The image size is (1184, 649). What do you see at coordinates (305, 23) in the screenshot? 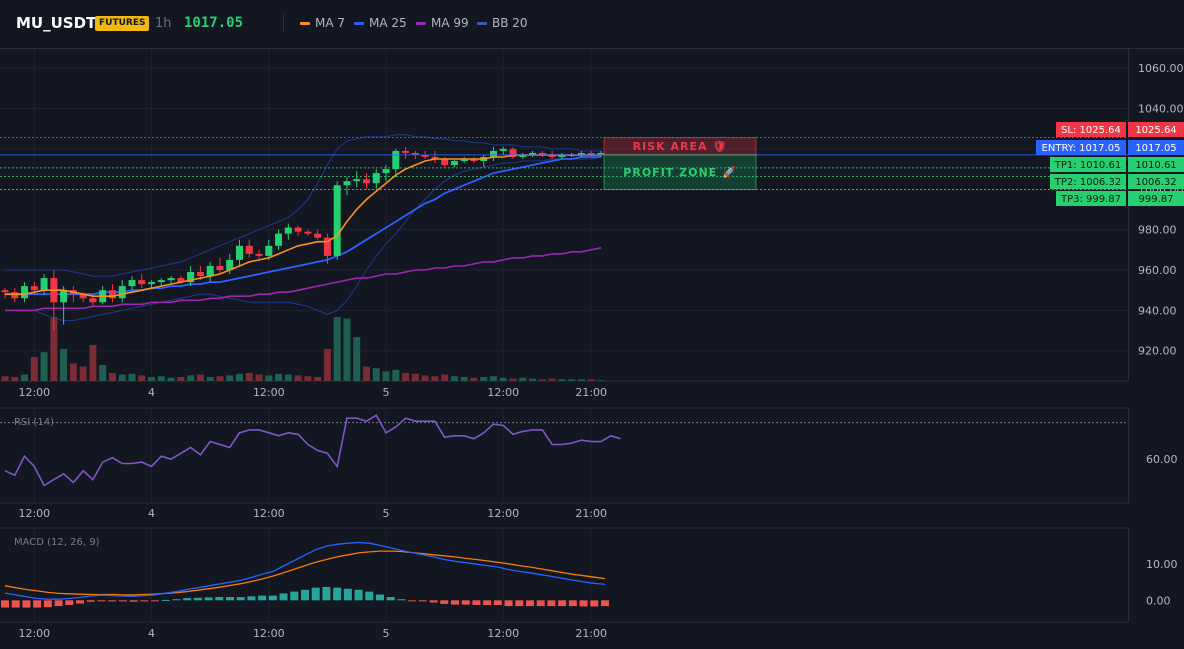
I see `ma7-swatch-icon` at bounding box center [305, 23].